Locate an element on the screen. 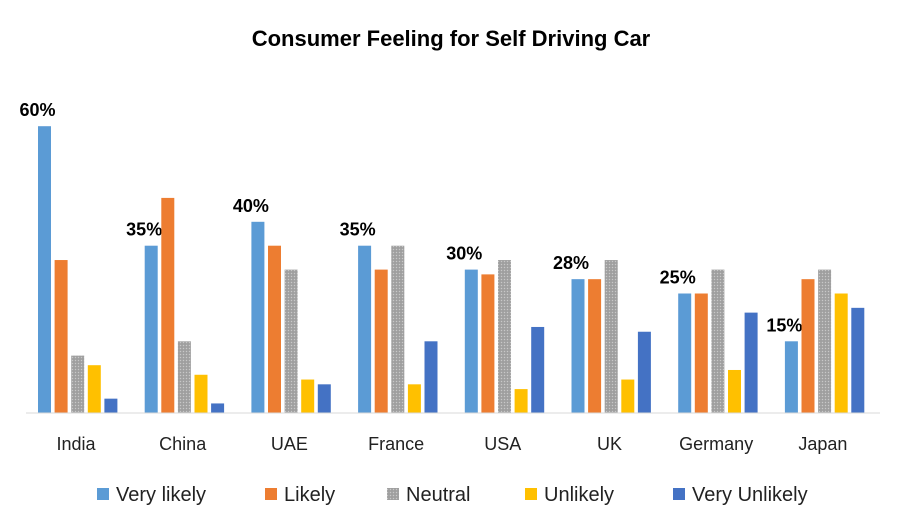 This screenshot has height=527, width=902. legend-label: Unlikely is located at coordinates (579, 495).